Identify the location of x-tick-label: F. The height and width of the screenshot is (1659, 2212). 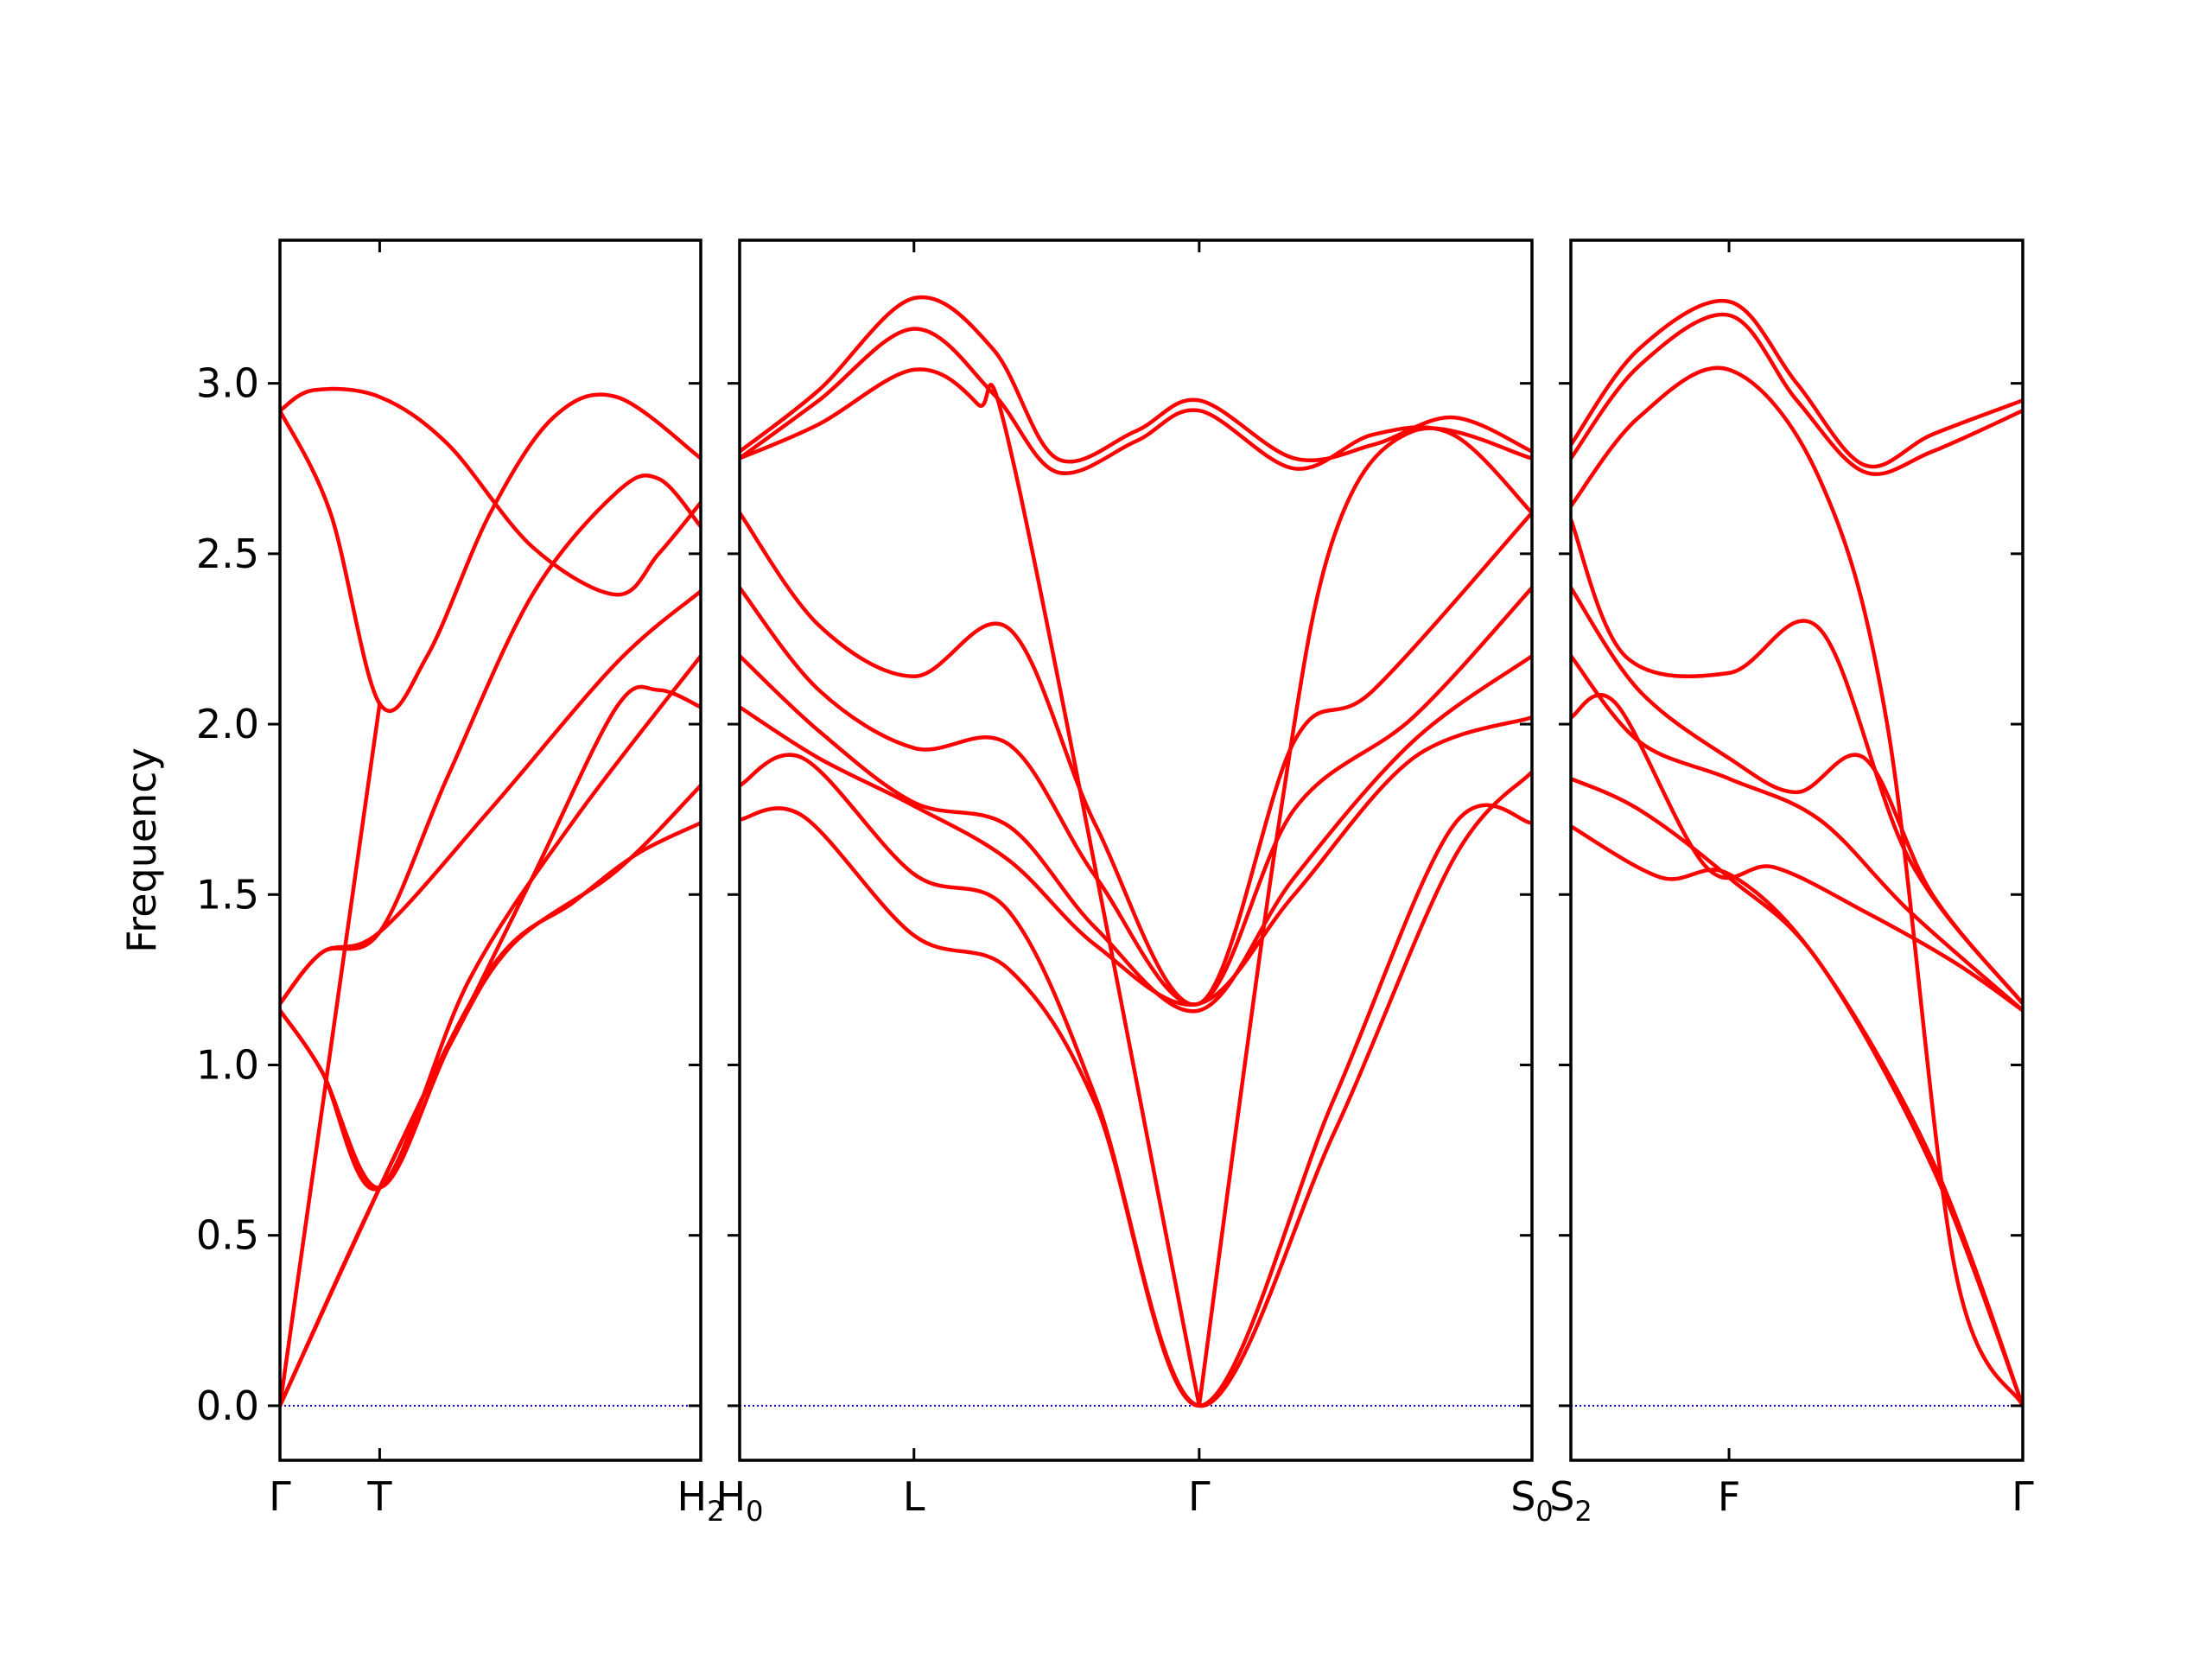
(1729, 1496).